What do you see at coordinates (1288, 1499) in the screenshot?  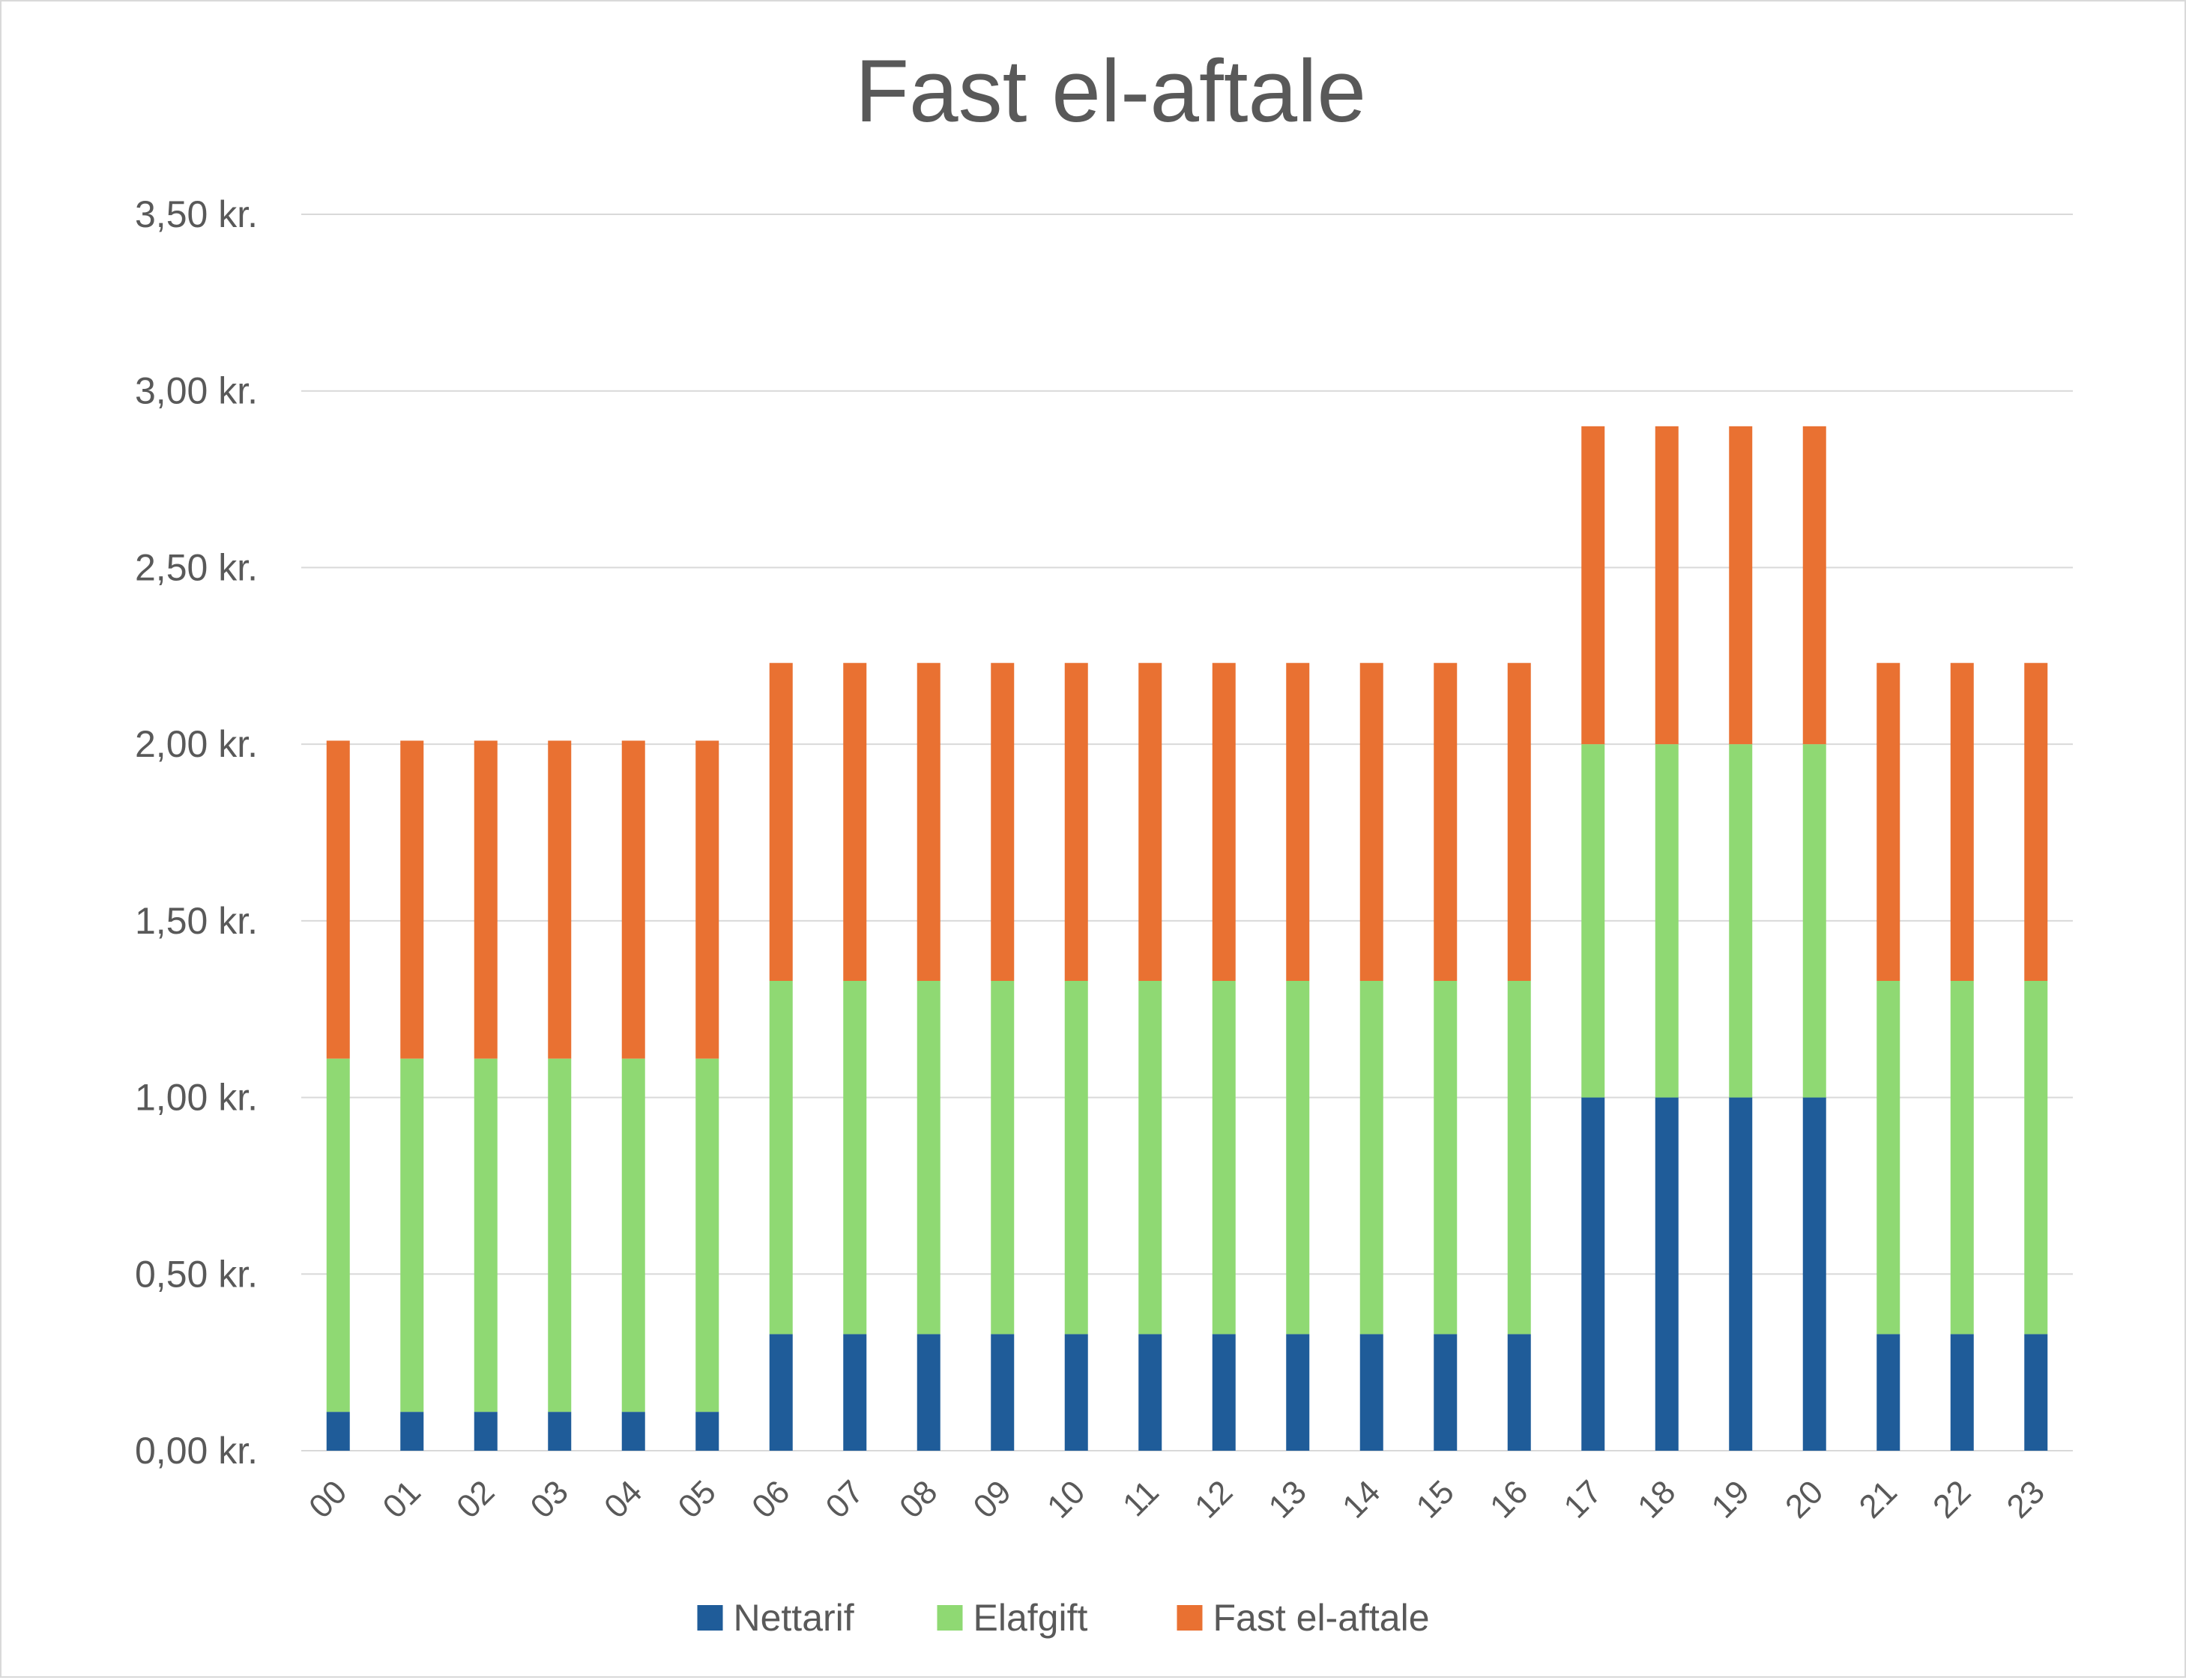 I see `x-tick-label: 13` at bounding box center [1288, 1499].